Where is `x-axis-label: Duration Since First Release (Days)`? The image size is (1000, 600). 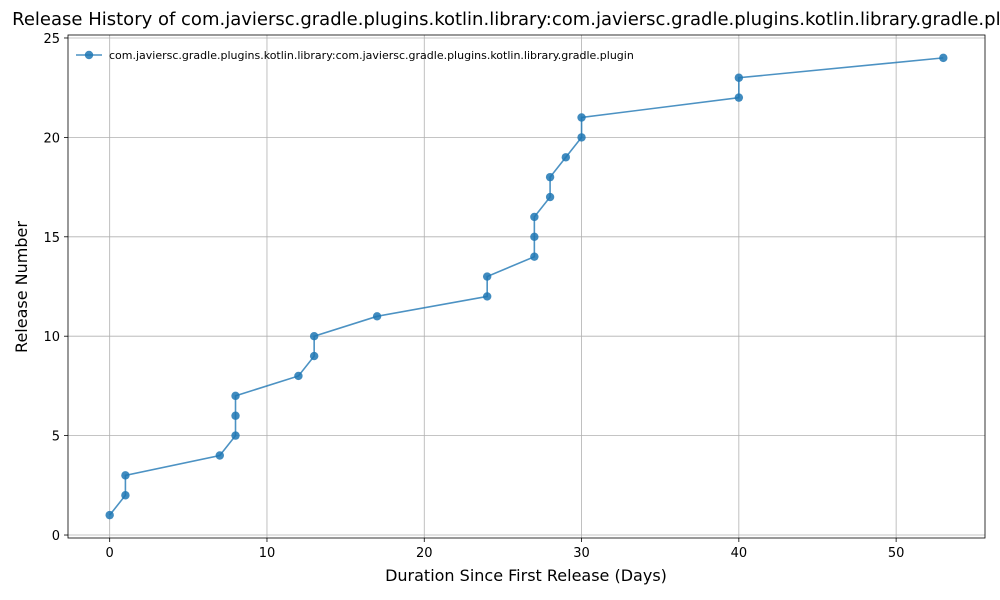
x-axis-label: Duration Since First Release (Days) is located at coordinates (526, 575).